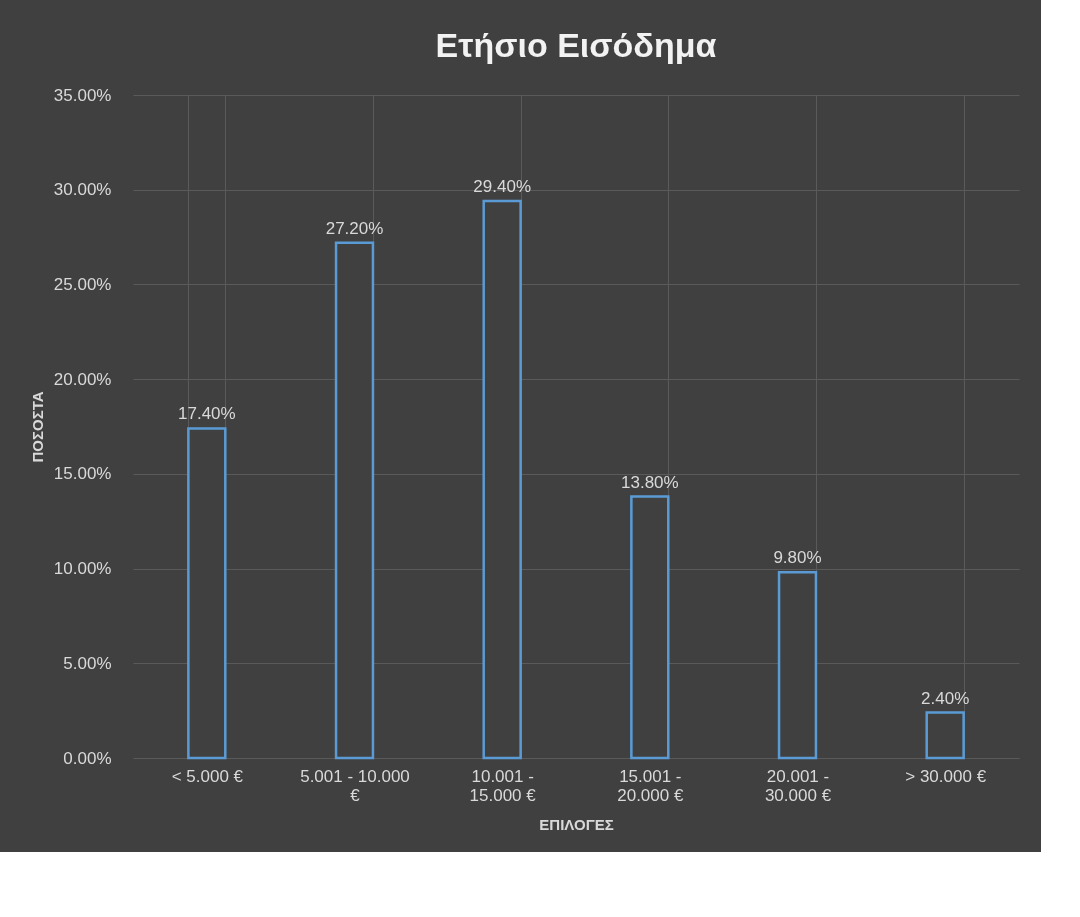 The image size is (1080, 917). What do you see at coordinates (82, 190) in the screenshot?
I see `y-tick-label: 30.00%` at bounding box center [82, 190].